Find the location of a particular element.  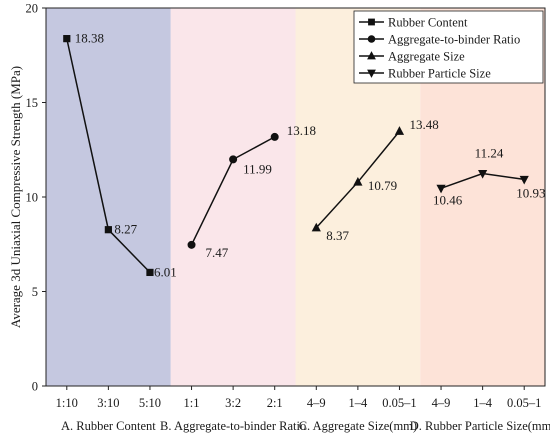

data-label-3-3: 13.48 is located at coordinates (423, 124).